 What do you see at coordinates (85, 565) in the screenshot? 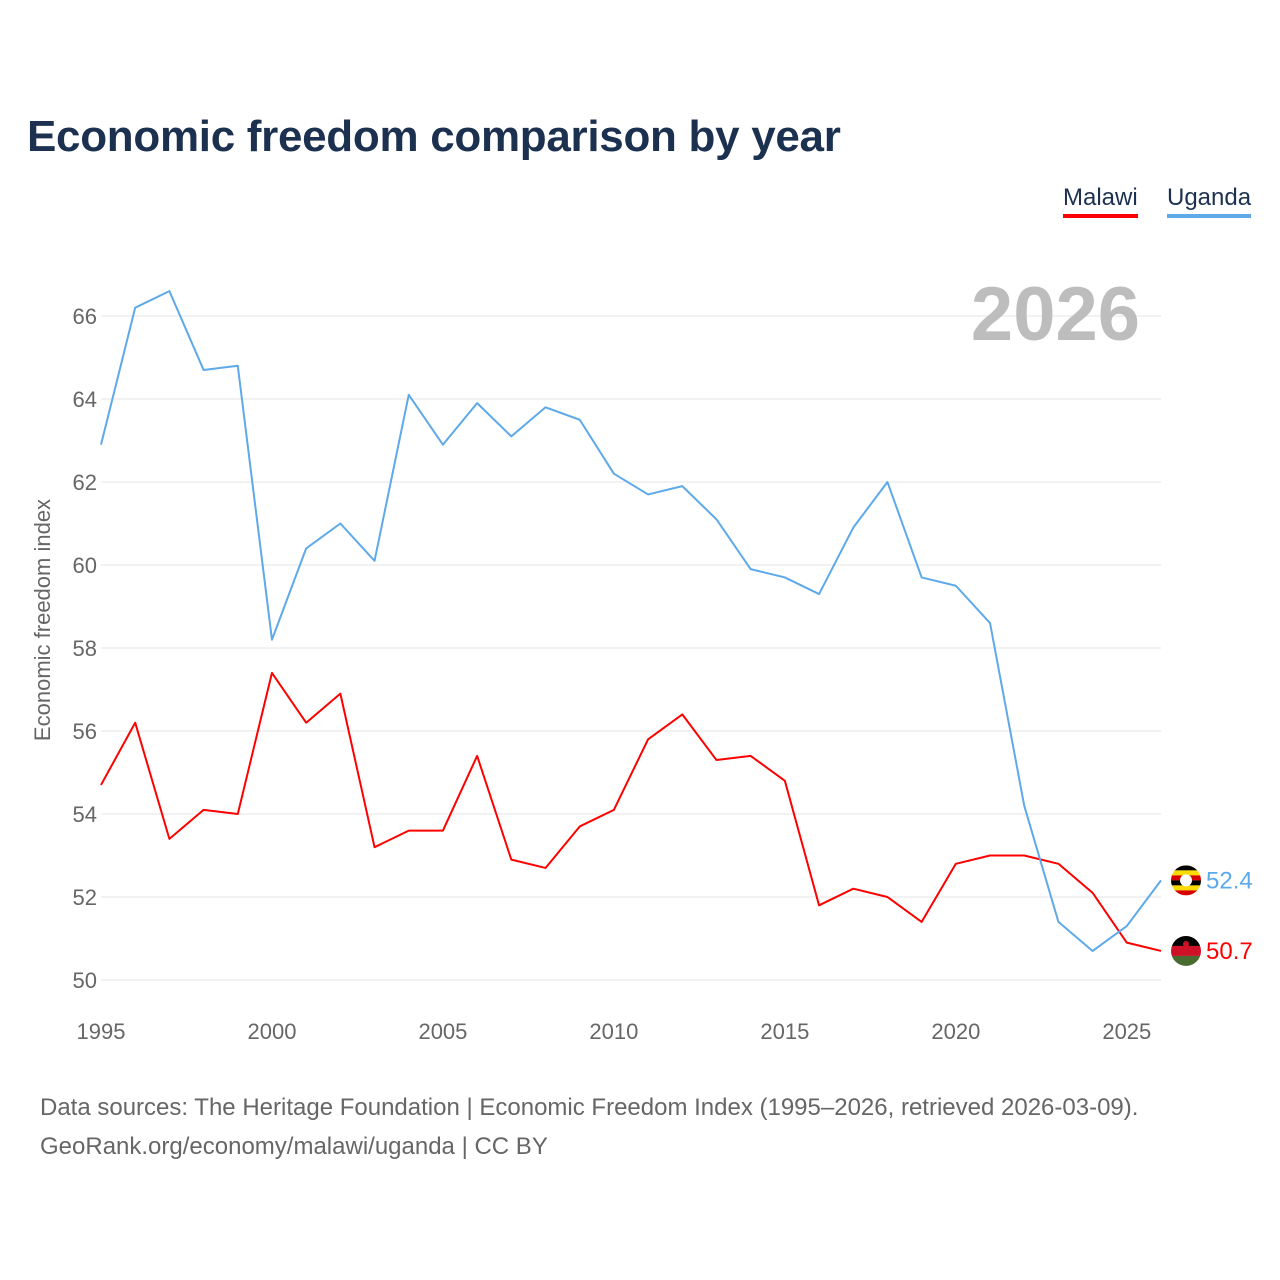
I see `y-tick-label: 60` at bounding box center [85, 565].